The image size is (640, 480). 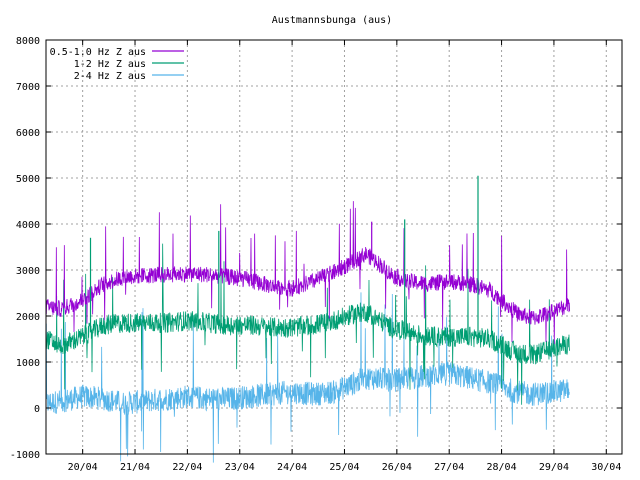 What do you see at coordinates (28, 225) in the screenshot?
I see `y-tick-label: 4000` at bounding box center [28, 225].